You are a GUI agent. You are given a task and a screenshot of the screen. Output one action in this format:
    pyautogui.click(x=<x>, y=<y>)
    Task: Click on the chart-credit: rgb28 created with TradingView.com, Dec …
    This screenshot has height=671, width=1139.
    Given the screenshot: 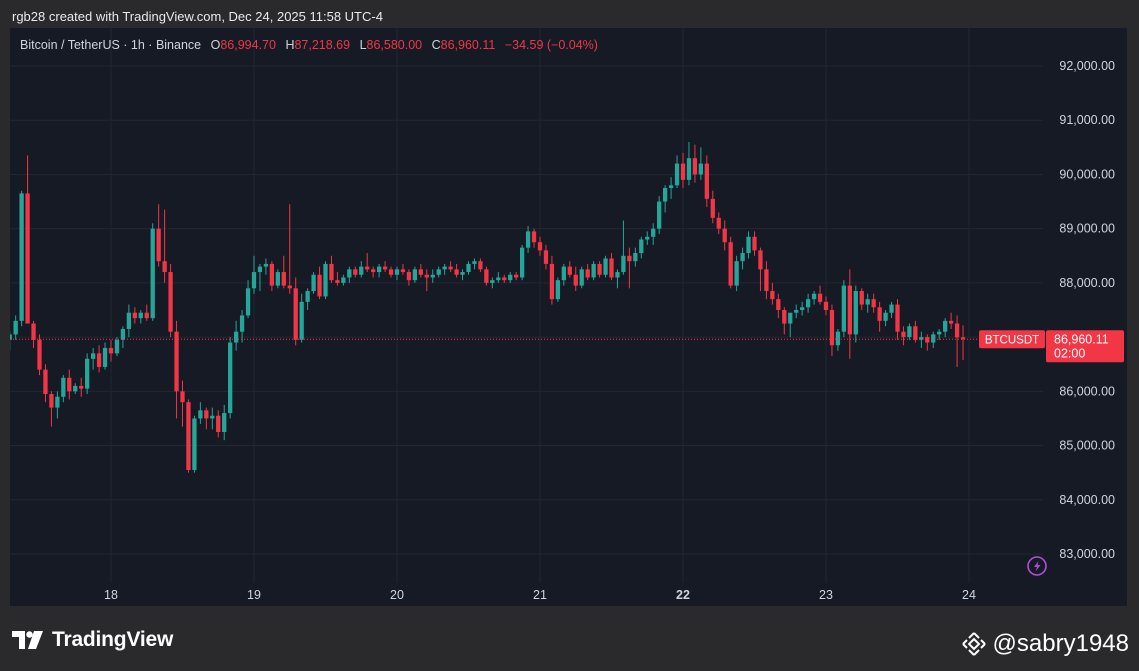 What is the action you would take?
    pyautogui.click(x=197, y=16)
    